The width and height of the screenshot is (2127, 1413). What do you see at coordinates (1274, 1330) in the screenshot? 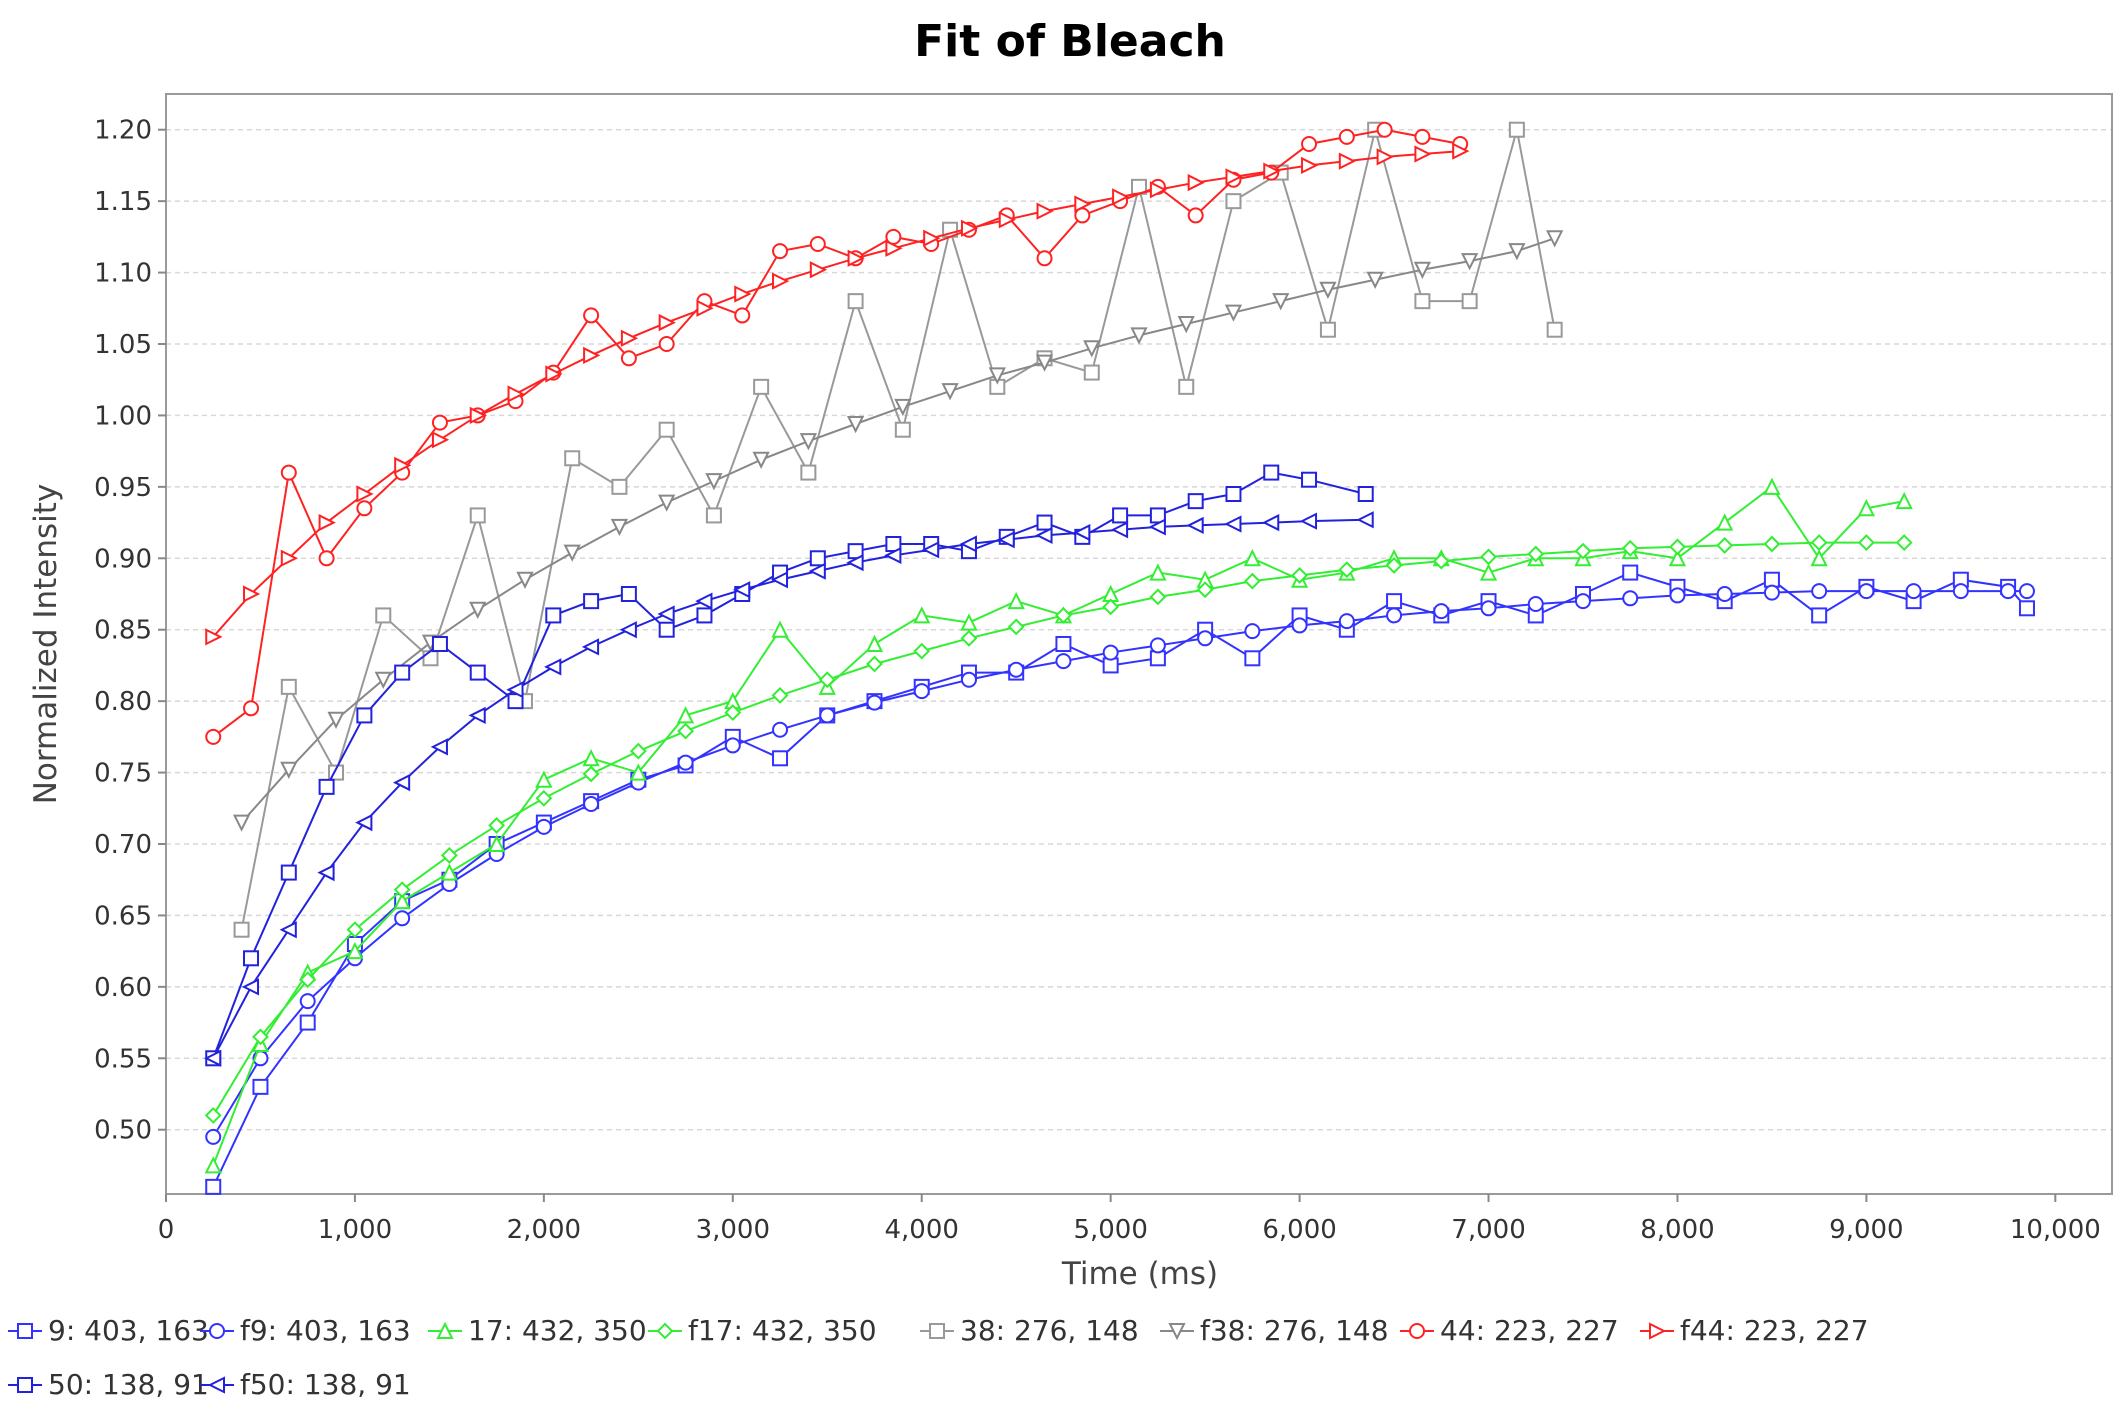
I see `legend-item: f38: 276, 148` at bounding box center [1274, 1330].